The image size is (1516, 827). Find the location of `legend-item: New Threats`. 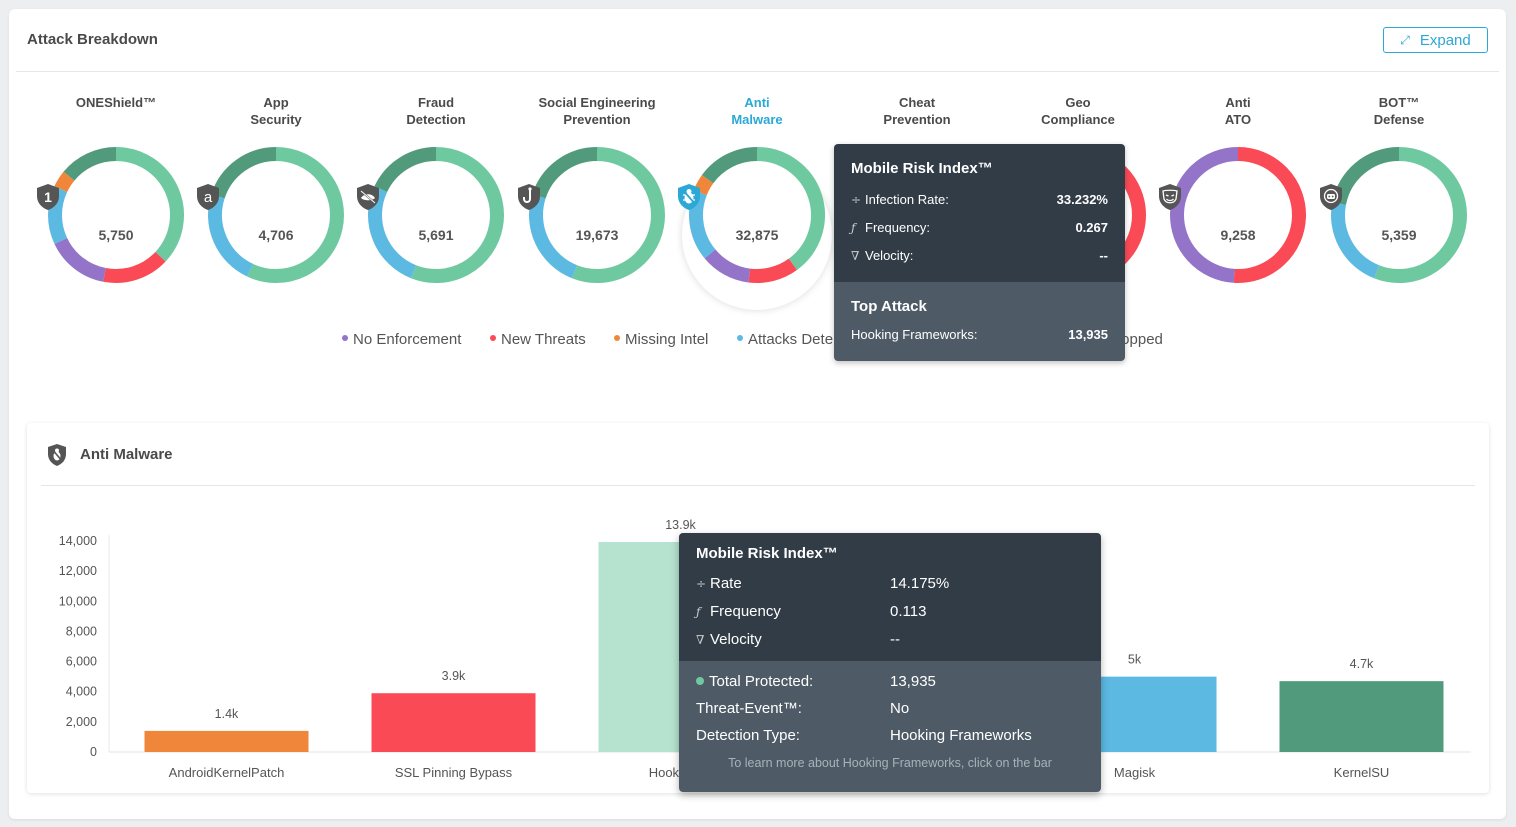

legend-item: New Threats is located at coordinates (538, 339).